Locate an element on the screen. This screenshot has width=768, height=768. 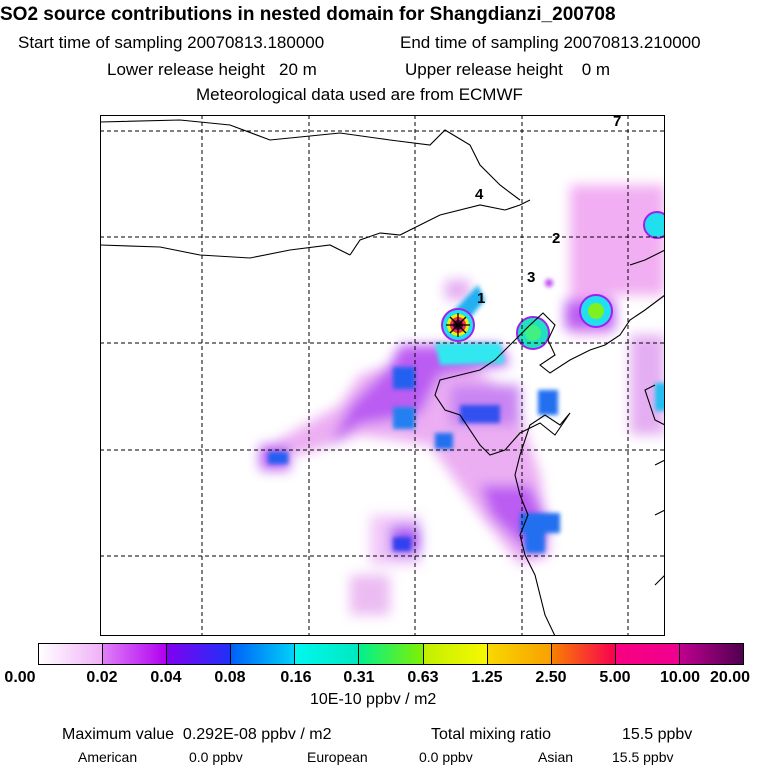
colorbar-tick-label: 5.00 is located at coordinates (615, 677).